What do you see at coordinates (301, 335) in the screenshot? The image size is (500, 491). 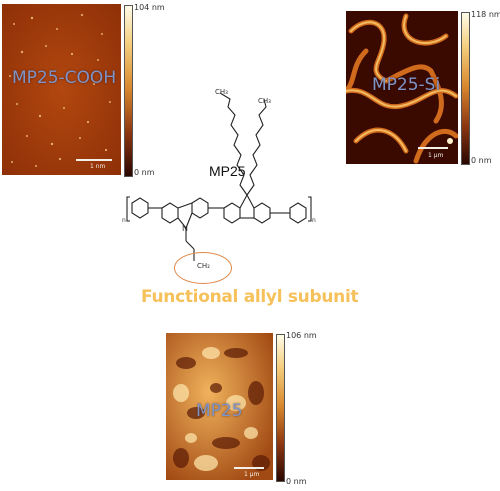 I see `colorbar-max-label: 106 nm` at bounding box center [301, 335].